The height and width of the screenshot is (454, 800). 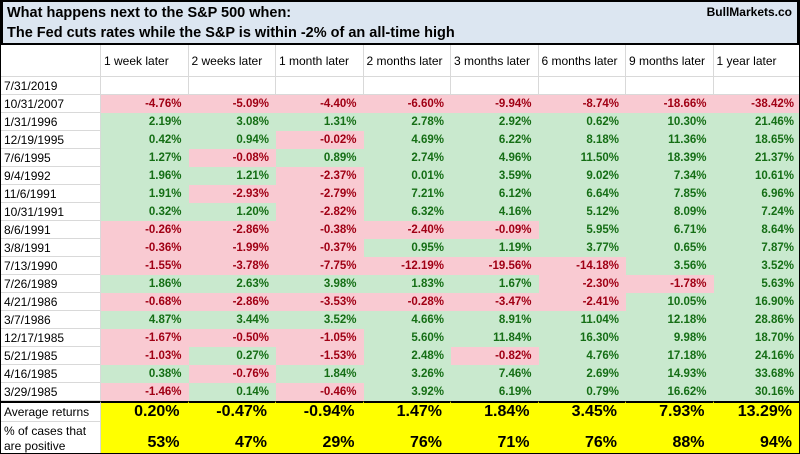 What do you see at coordinates (145, 392) in the screenshot?
I see `return-cell: -1.46%` at bounding box center [145, 392].